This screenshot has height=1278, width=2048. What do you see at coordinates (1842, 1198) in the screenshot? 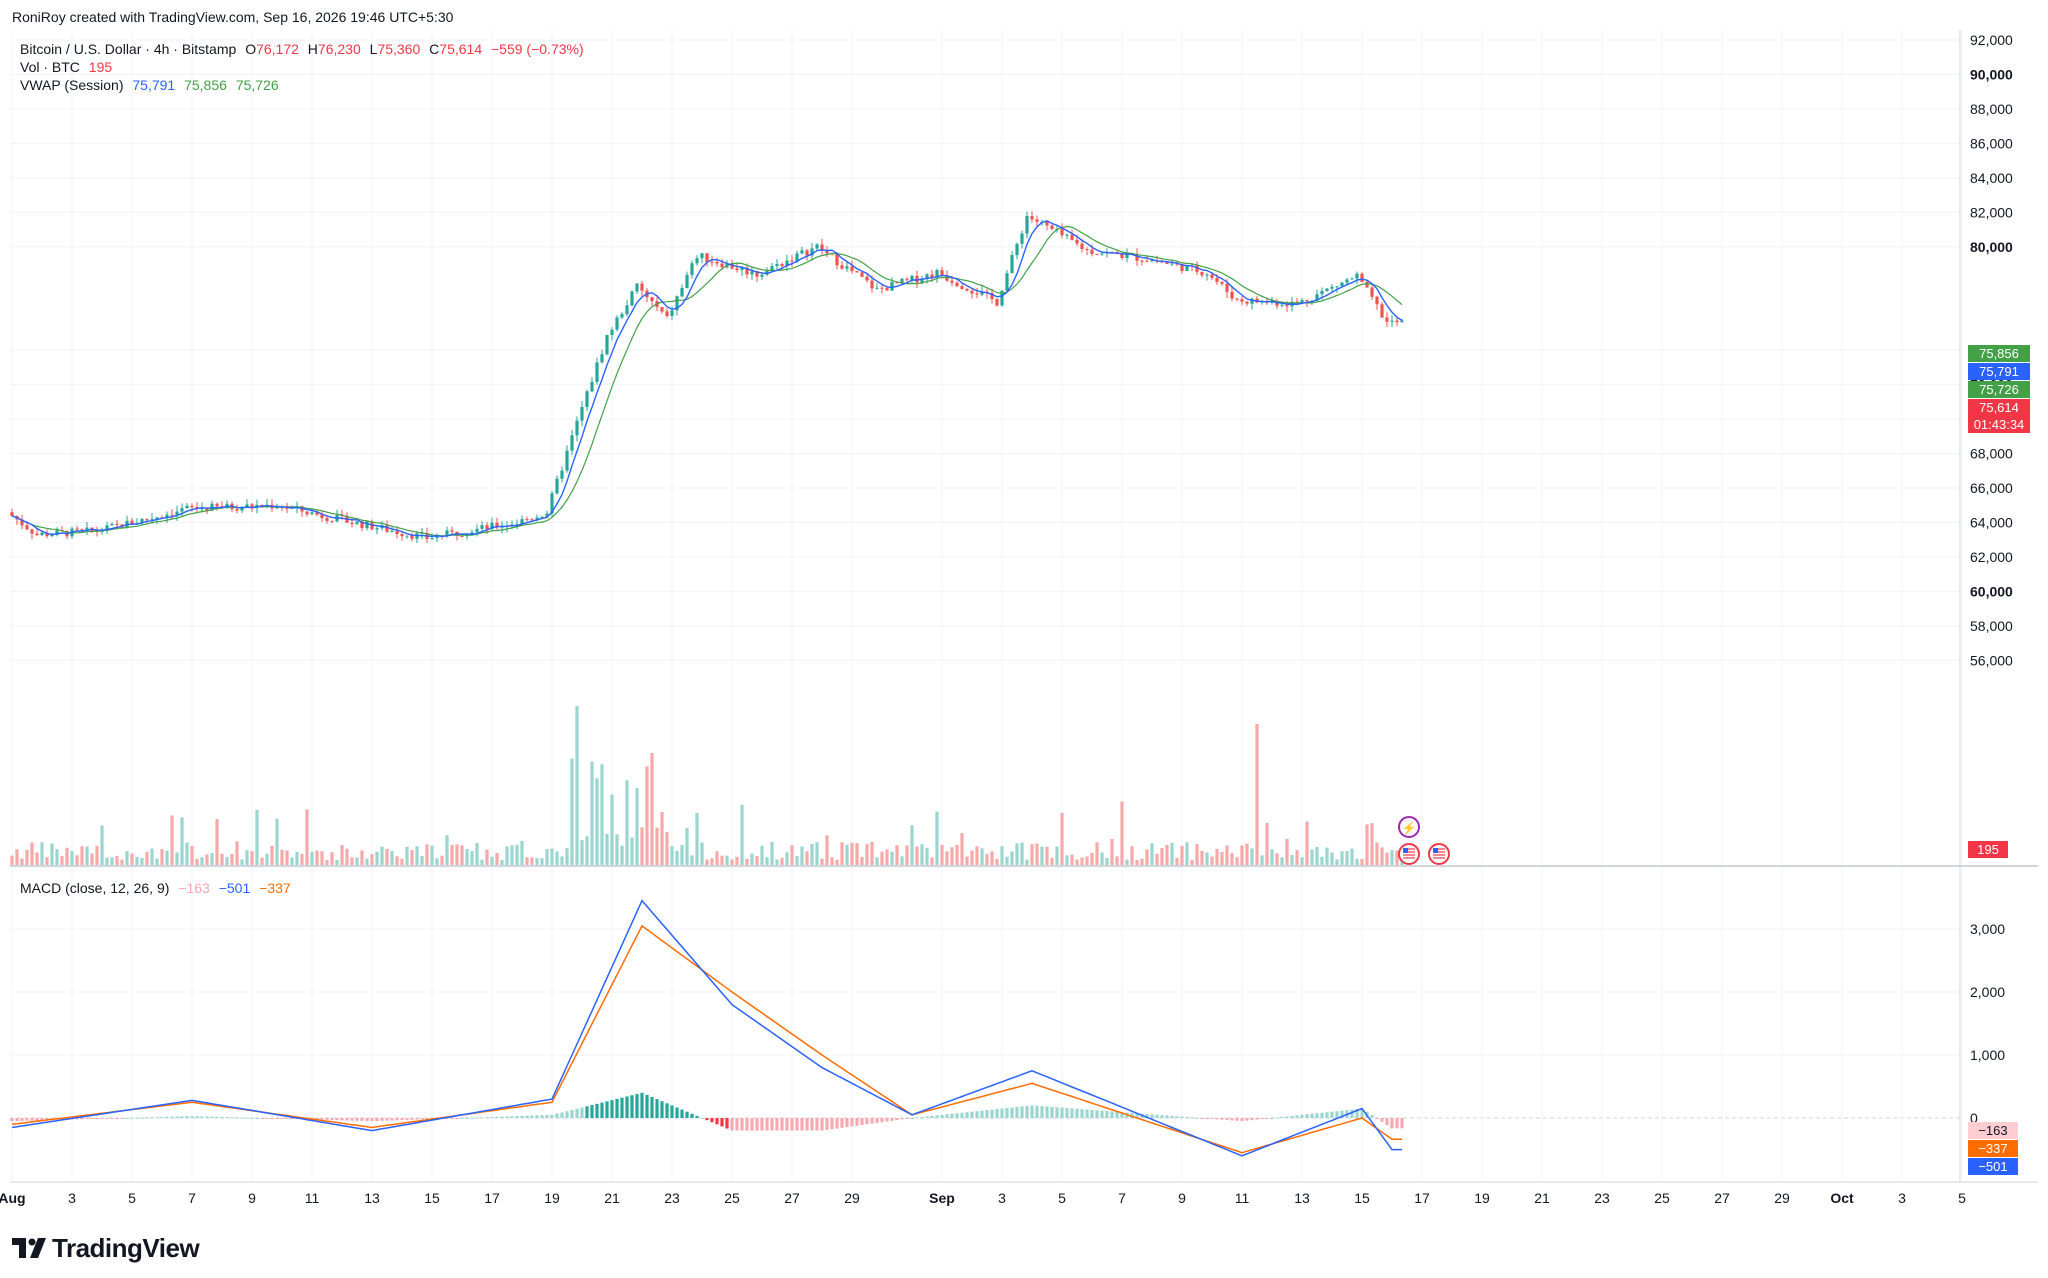
I see `time-tick-label: Oct` at bounding box center [1842, 1198].